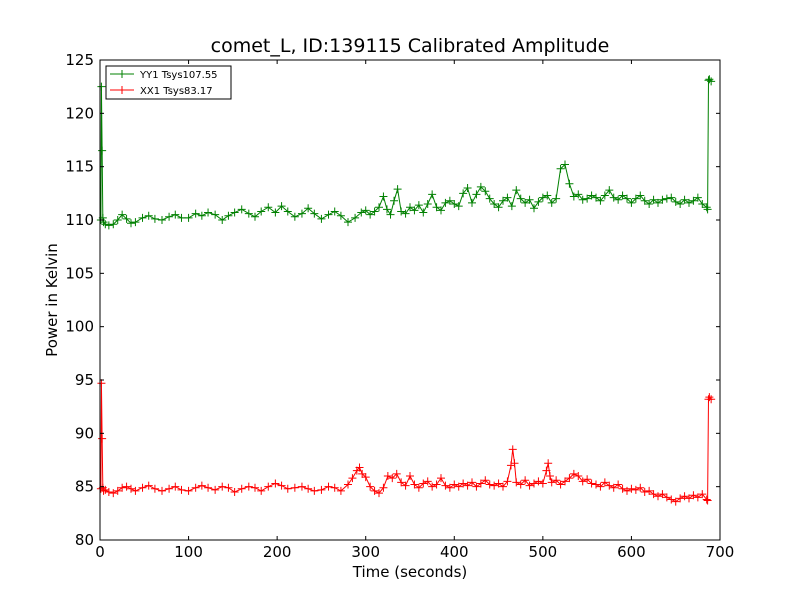 Image resolution: width=800 pixels, height=600 pixels. What do you see at coordinates (122, 74) in the screenshot?
I see `legend-marker` at bounding box center [122, 74].